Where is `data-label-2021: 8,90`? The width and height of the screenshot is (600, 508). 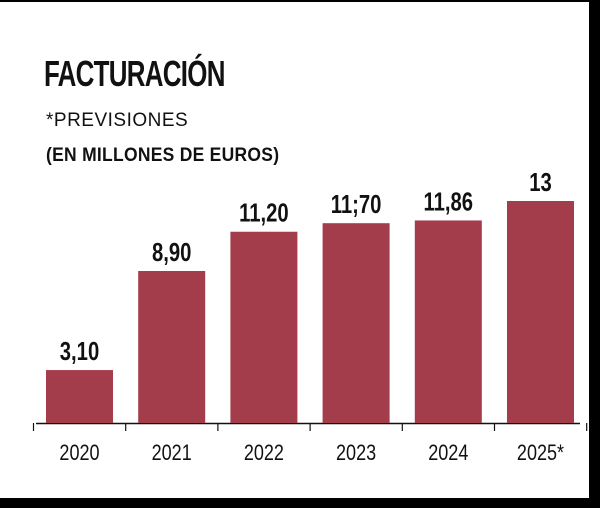 data-label-2021: 8,90 is located at coordinates (171, 252).